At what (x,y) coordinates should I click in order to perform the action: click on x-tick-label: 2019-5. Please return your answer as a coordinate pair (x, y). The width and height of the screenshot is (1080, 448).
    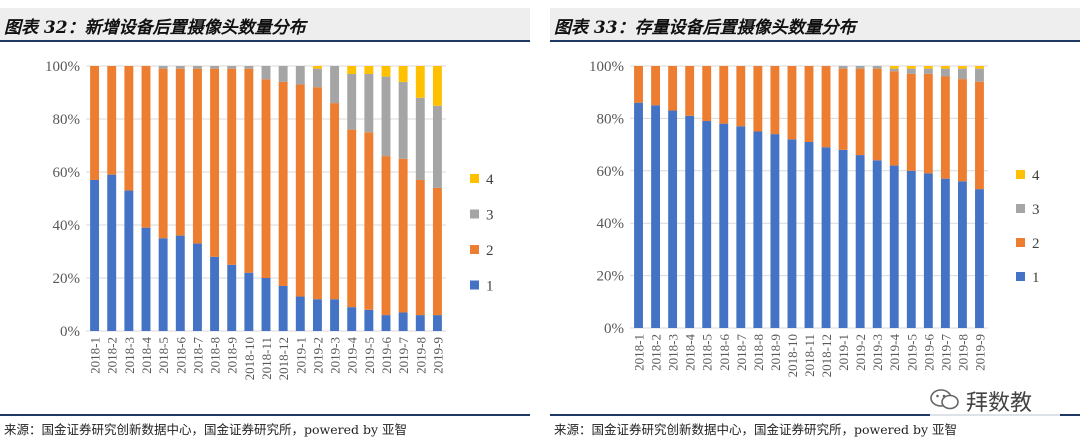
    Looking at the image, I should click on (911, 352).